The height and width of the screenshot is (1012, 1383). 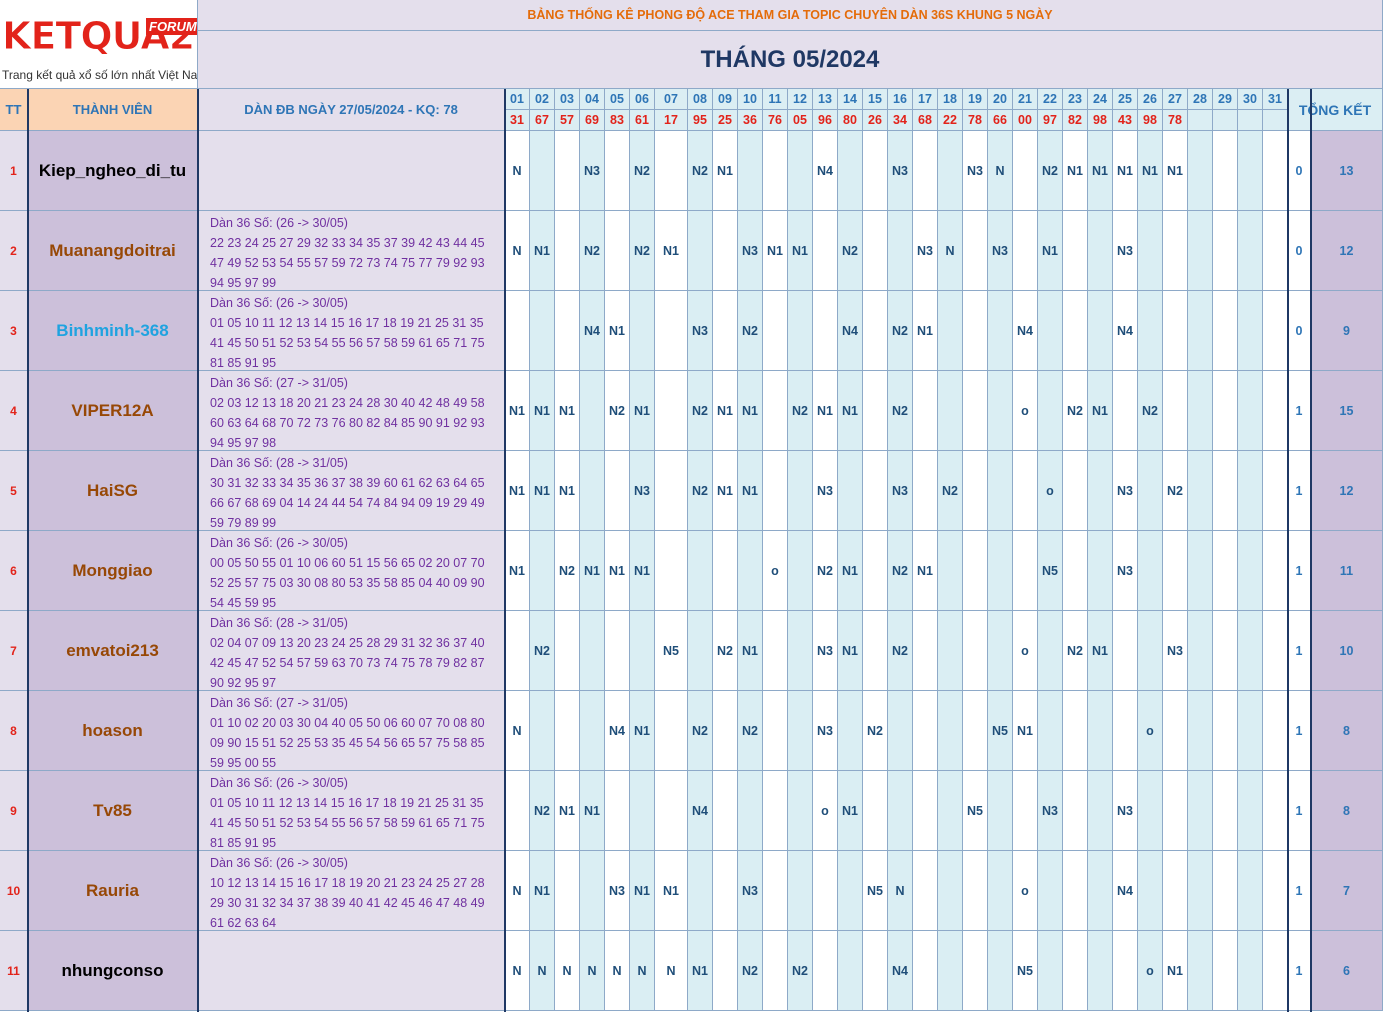 What do you see at coordinates (1000, 99) in the screenshot?
I see `day-header: 20` at bounding box center [1000, 99].